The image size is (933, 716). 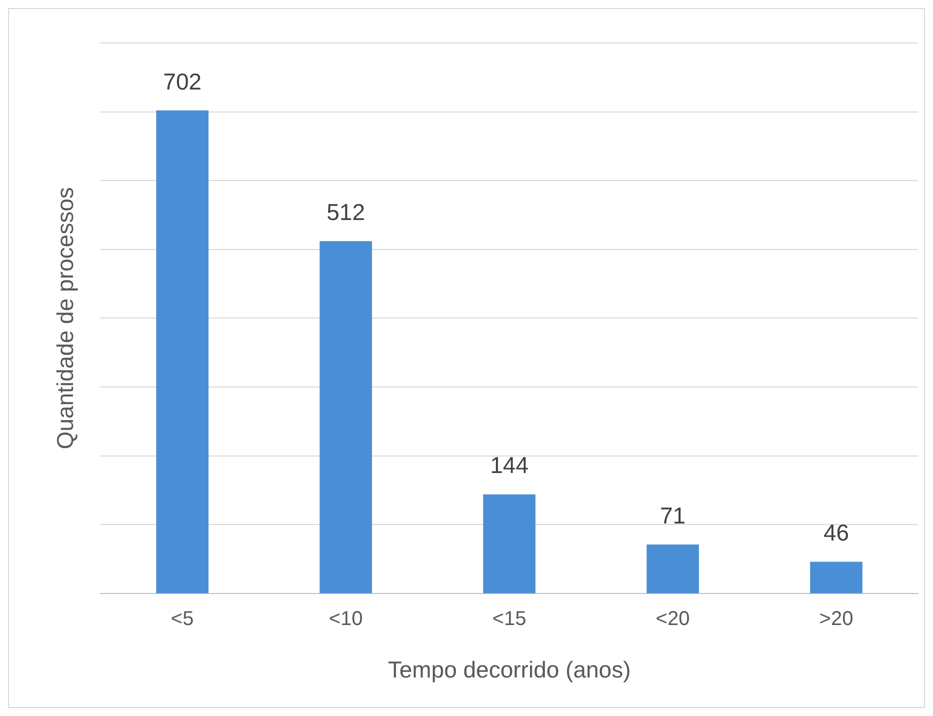 I want to click on data-label: 512, so click(x=346, y=211).